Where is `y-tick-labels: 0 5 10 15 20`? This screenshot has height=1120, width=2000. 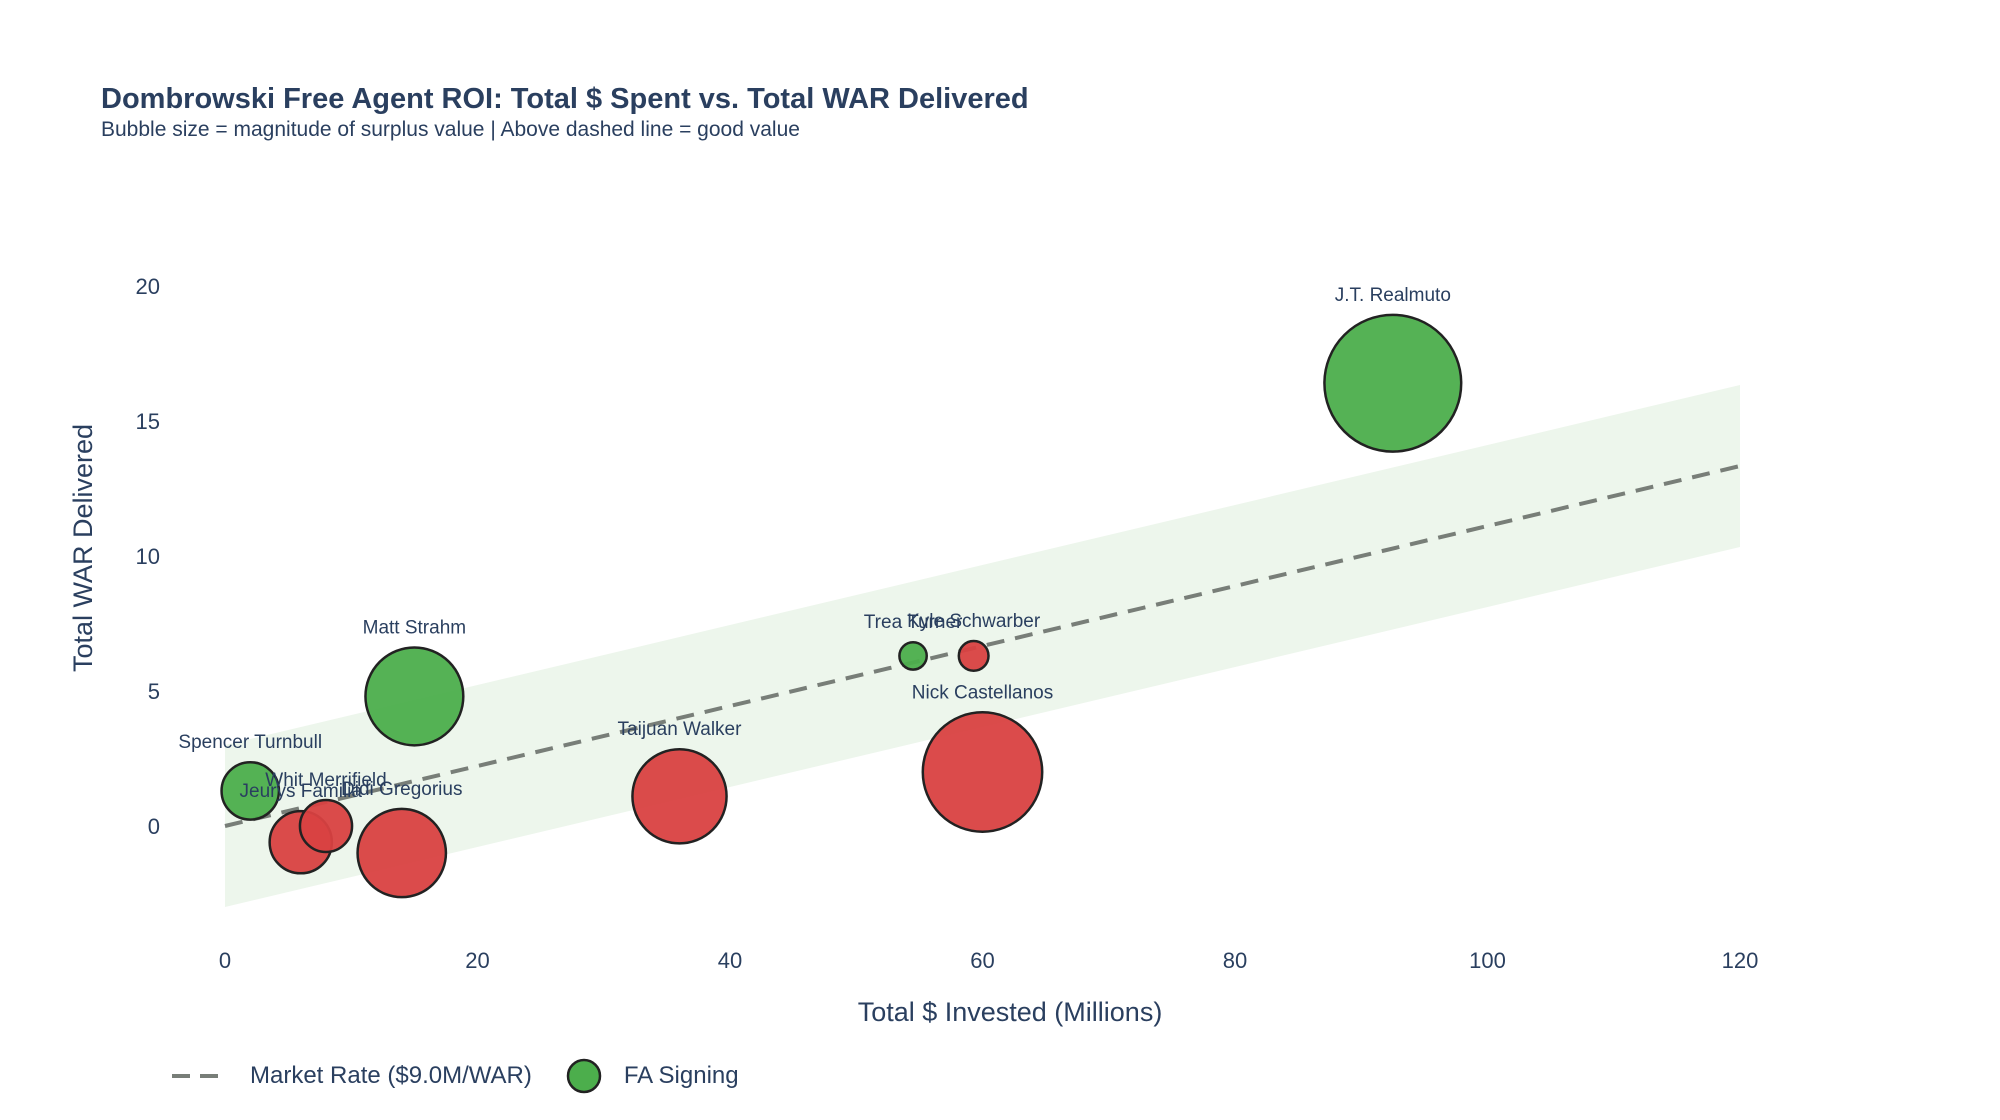
y-tick-labels: 0 5 10 15 20 is located at coordinates (148, 556).